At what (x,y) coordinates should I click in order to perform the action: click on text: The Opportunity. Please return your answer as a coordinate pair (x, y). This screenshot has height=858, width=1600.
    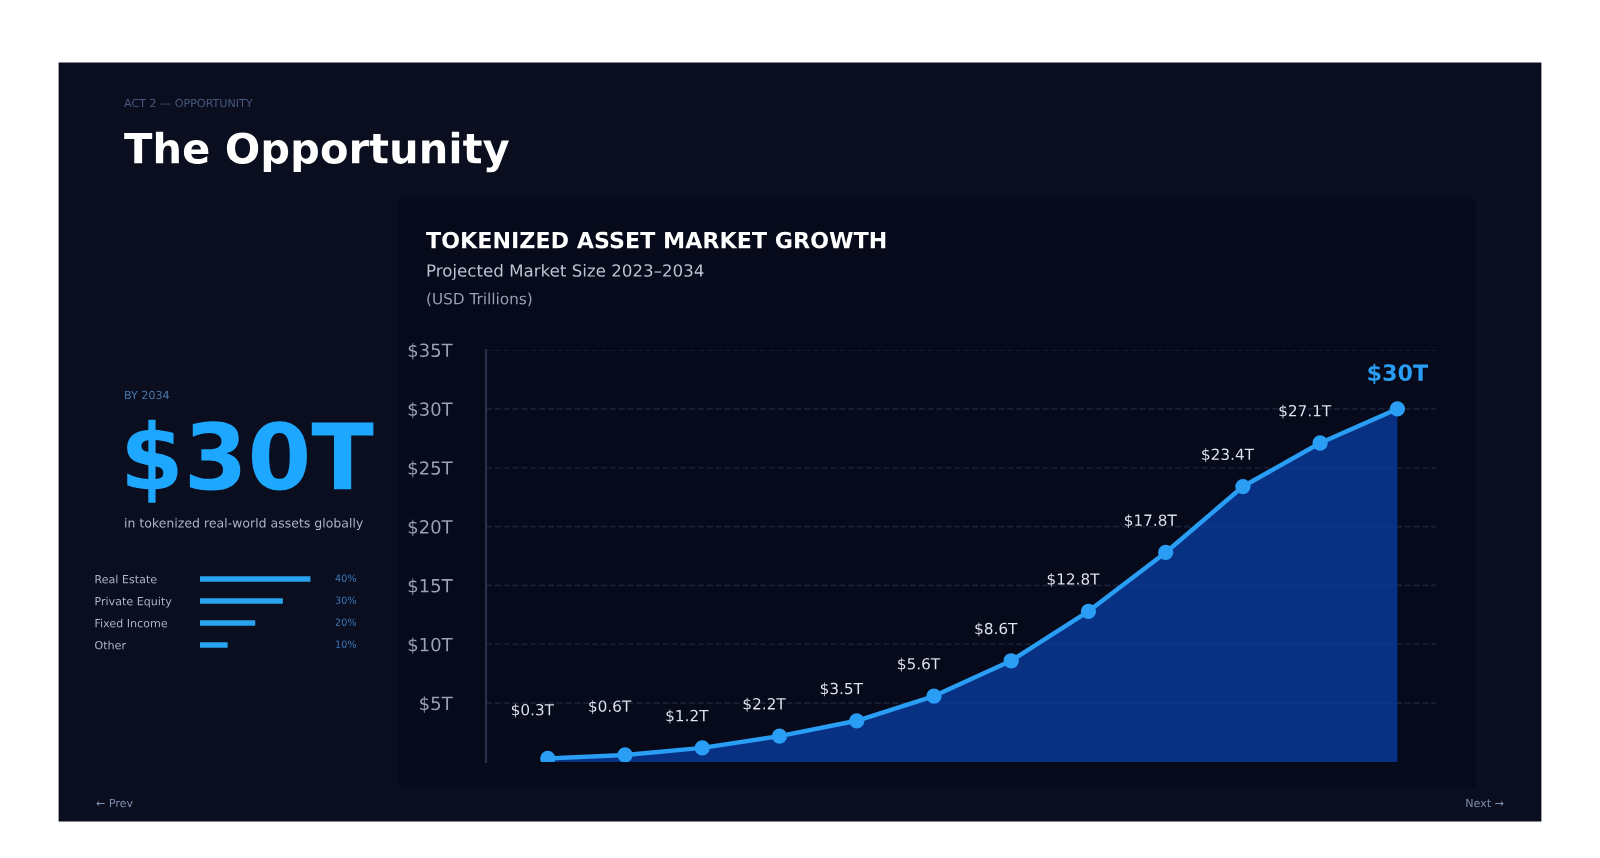
    Looking at the image, I should click on (316, 152).